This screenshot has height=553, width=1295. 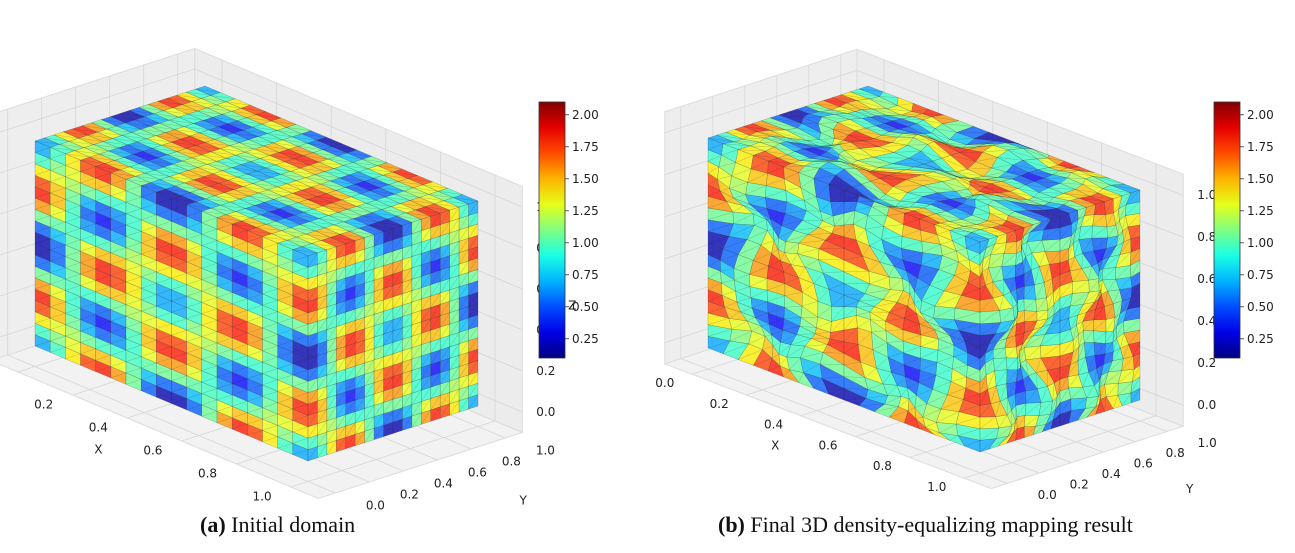 What do you see at coordinates (43, 404) in the screenshot?
I see `x-tick-label: 0.2` at bounding box center [43, 404].